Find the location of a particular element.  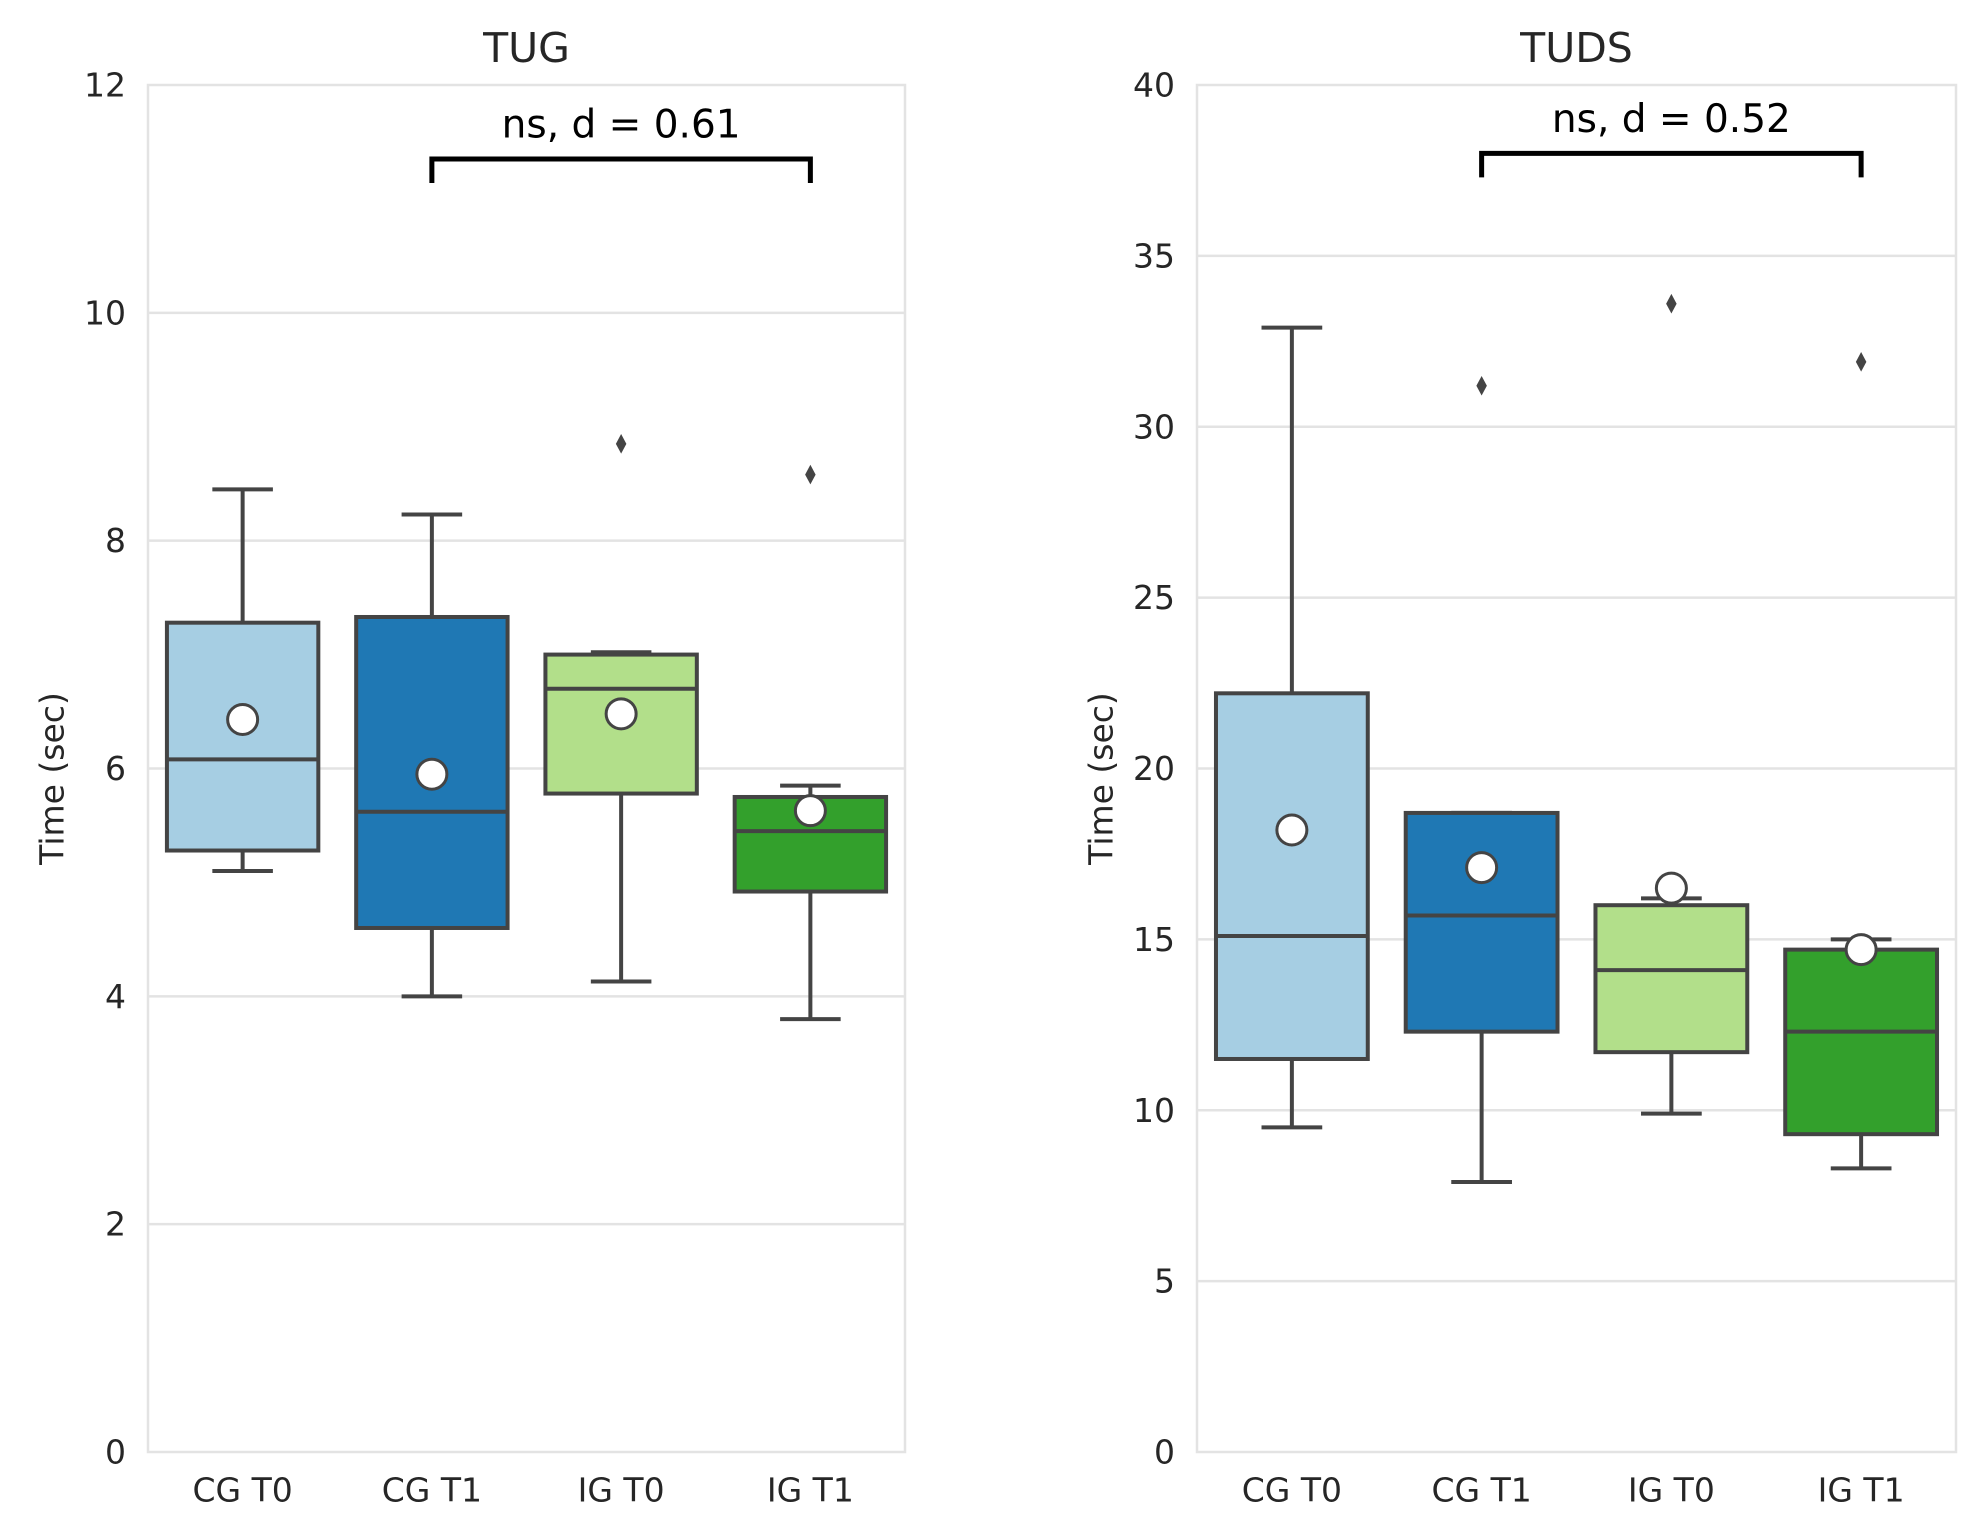

y-tick-label: 40 is located at coordinates (1154, 85).